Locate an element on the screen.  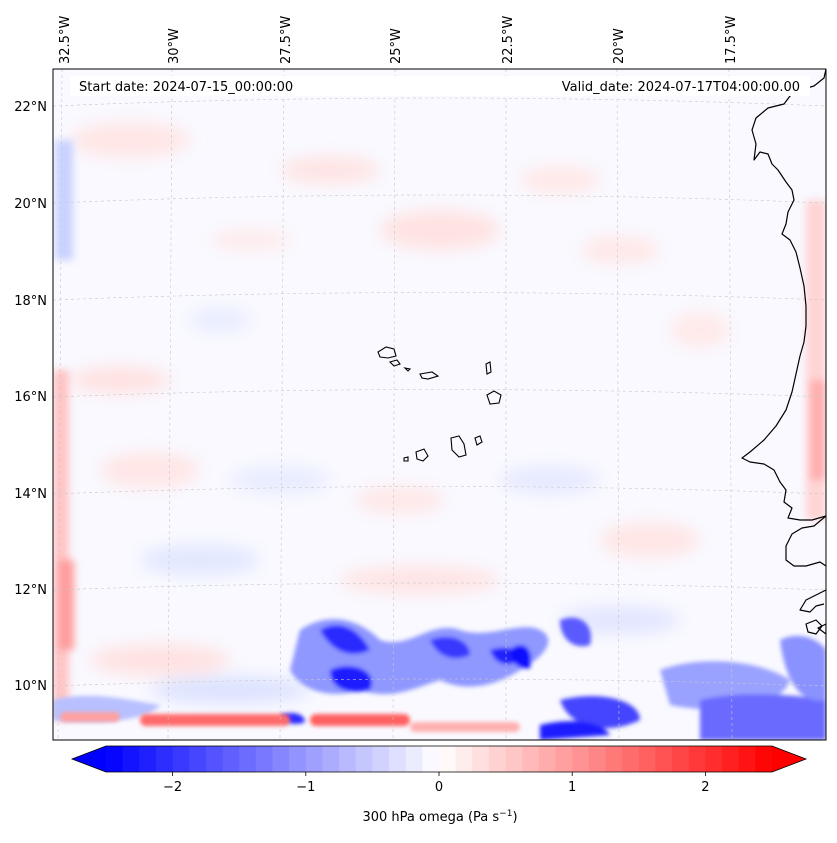
colorbar-ticks: −2 −1 0 1 2 is located at coordinates (436, 783).